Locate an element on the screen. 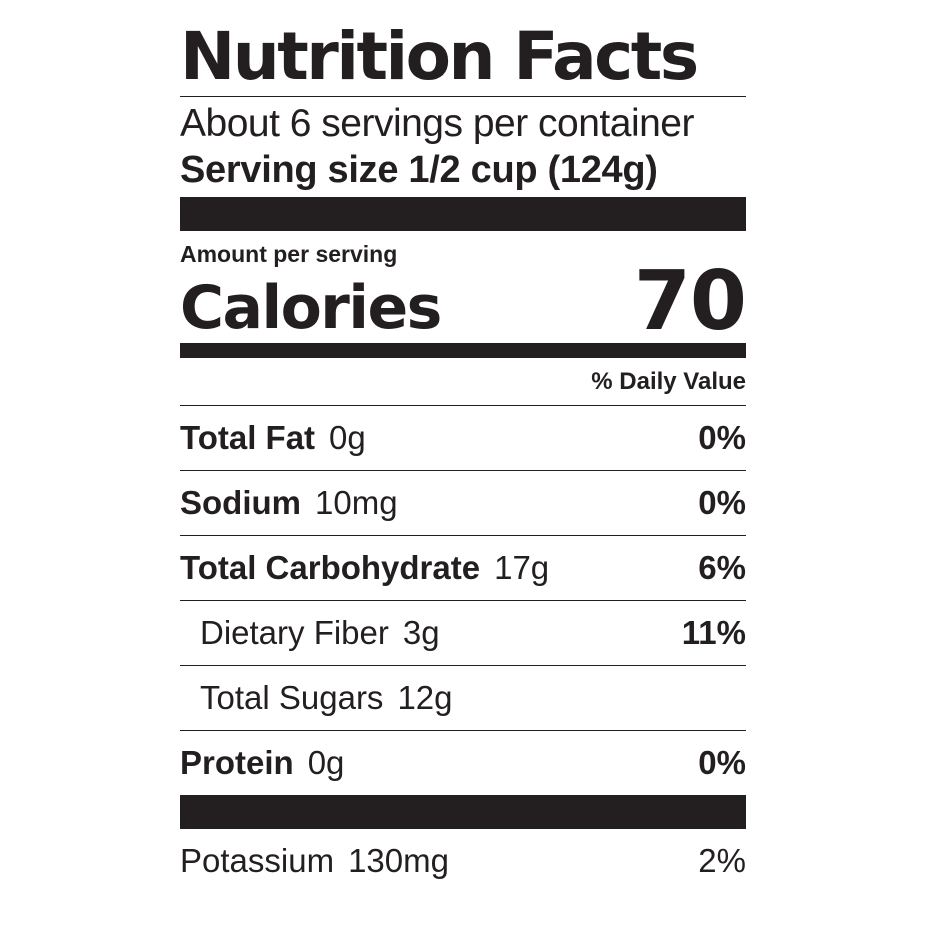  nutrient-name: Total Sugars is located at coordinates (292, 697).